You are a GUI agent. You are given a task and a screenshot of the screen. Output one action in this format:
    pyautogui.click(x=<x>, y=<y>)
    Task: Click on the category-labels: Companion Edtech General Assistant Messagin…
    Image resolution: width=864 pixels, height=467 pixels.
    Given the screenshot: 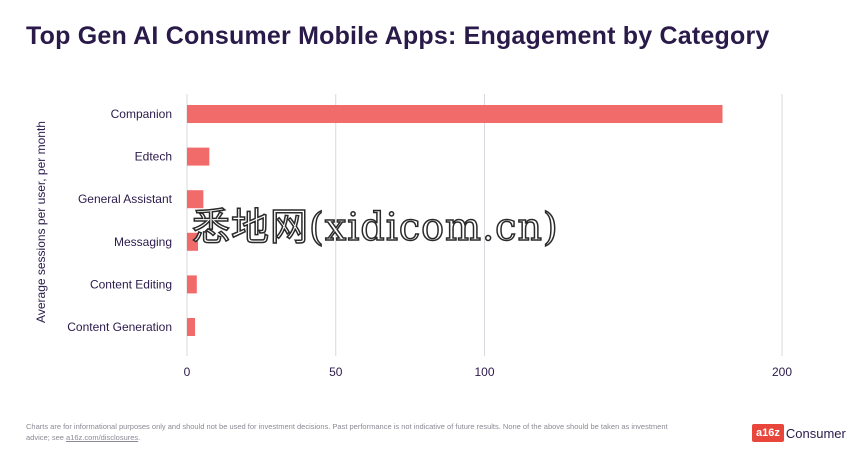 What is the action you would take?
    pyautogui.click(x=119, y=220)
    